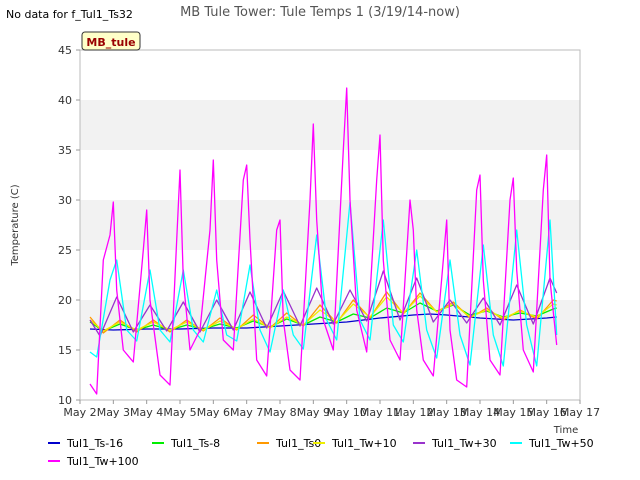 The width and height of the screenshot is (640, 480). Describe the element at coordinates (65, 200) in the screenshot. I see `y-tick-label: 30` at that location.